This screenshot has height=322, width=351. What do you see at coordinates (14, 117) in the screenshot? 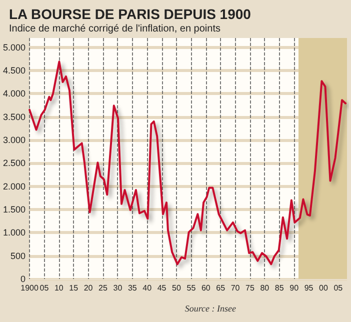
I see `y-tick-label: 3.500` at bounding box center [14, 117].